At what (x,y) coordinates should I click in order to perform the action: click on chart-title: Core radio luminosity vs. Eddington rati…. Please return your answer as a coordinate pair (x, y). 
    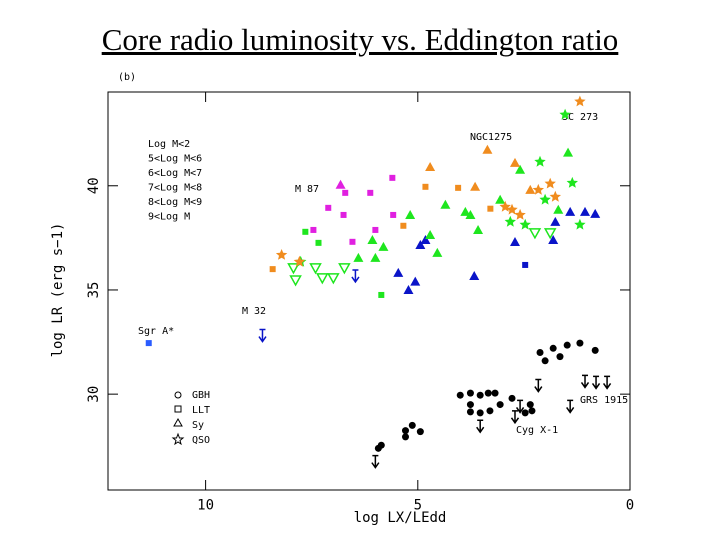
    Looking at the image, I should click on (360, 39).